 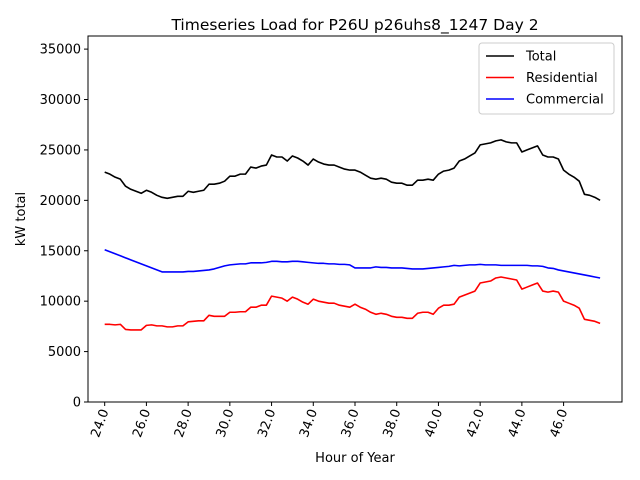 I want to click on x-axis-label: Hour of Year, so click(x=355, y=458).